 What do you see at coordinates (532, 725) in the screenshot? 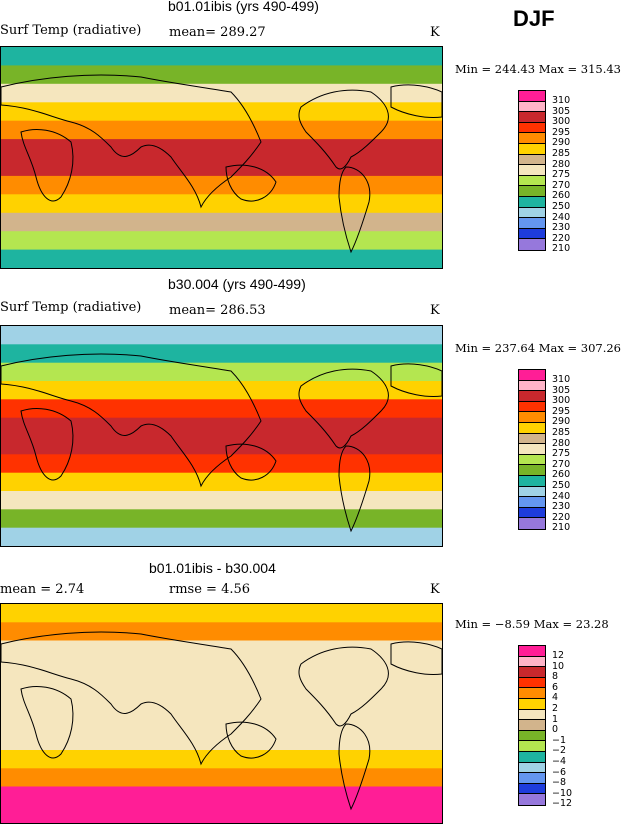
I see `panel3-colorbar` at bounding box center [532, 725].